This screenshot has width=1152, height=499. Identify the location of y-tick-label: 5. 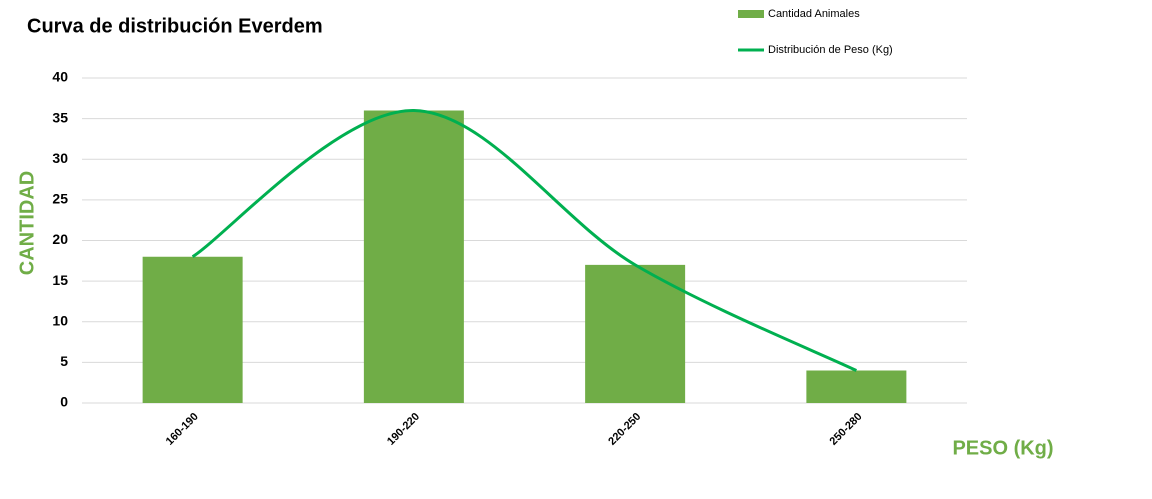
(64, 361).